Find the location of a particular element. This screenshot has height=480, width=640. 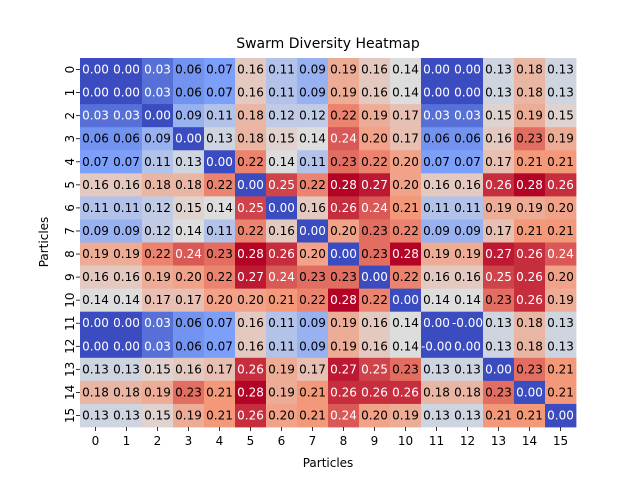

y-tick-label-8: 8 is located at coordinates (70, 254).